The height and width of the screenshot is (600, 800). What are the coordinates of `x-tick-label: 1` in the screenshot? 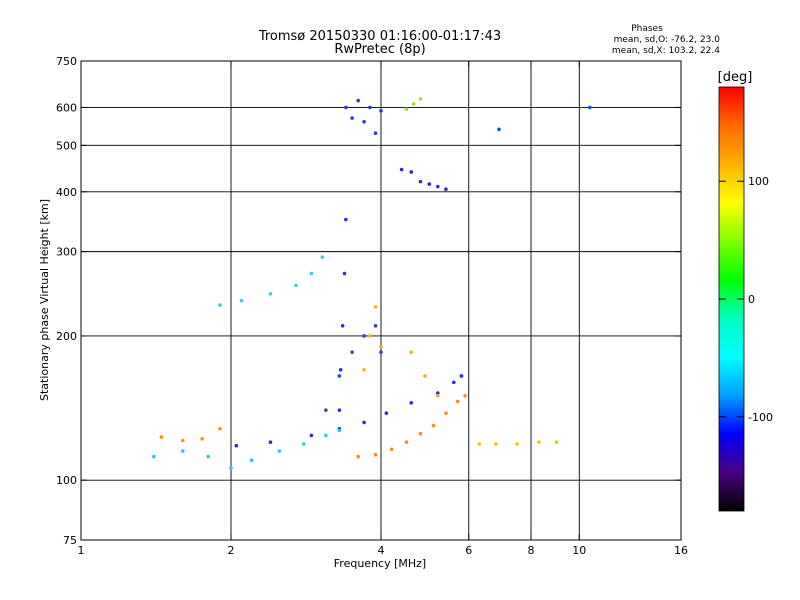 It's located at (81, 550).